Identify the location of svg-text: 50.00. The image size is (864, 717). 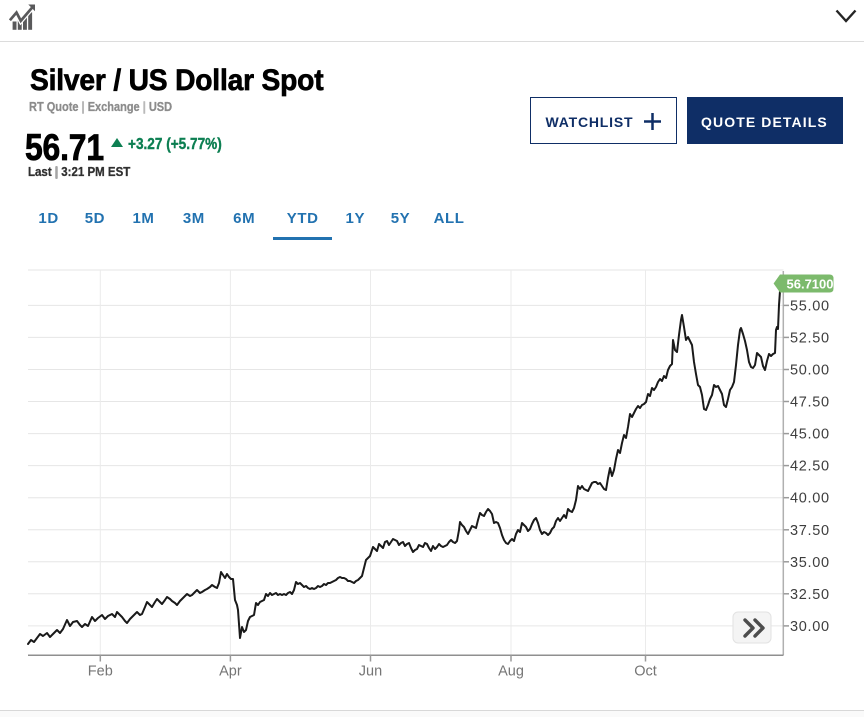
(810, 371).